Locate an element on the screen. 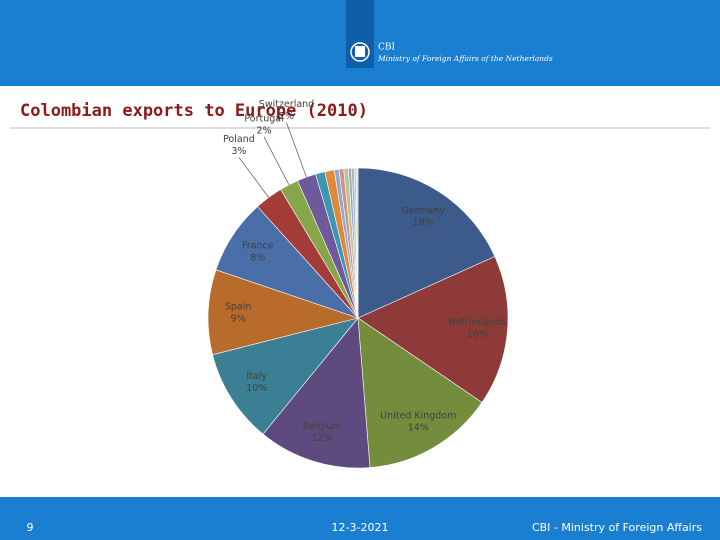 This screenshot has width=720, height=540. slice-label: United Kingdom is located at coordinates (418, 415).